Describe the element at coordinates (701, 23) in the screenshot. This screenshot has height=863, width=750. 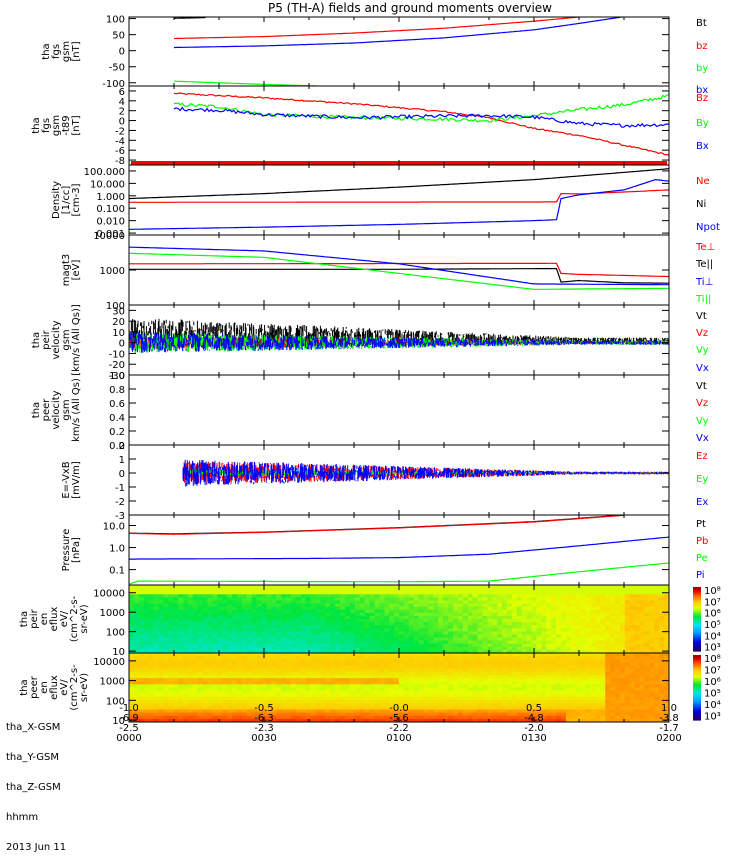
I see `legend-Bt: Bt` at that location.